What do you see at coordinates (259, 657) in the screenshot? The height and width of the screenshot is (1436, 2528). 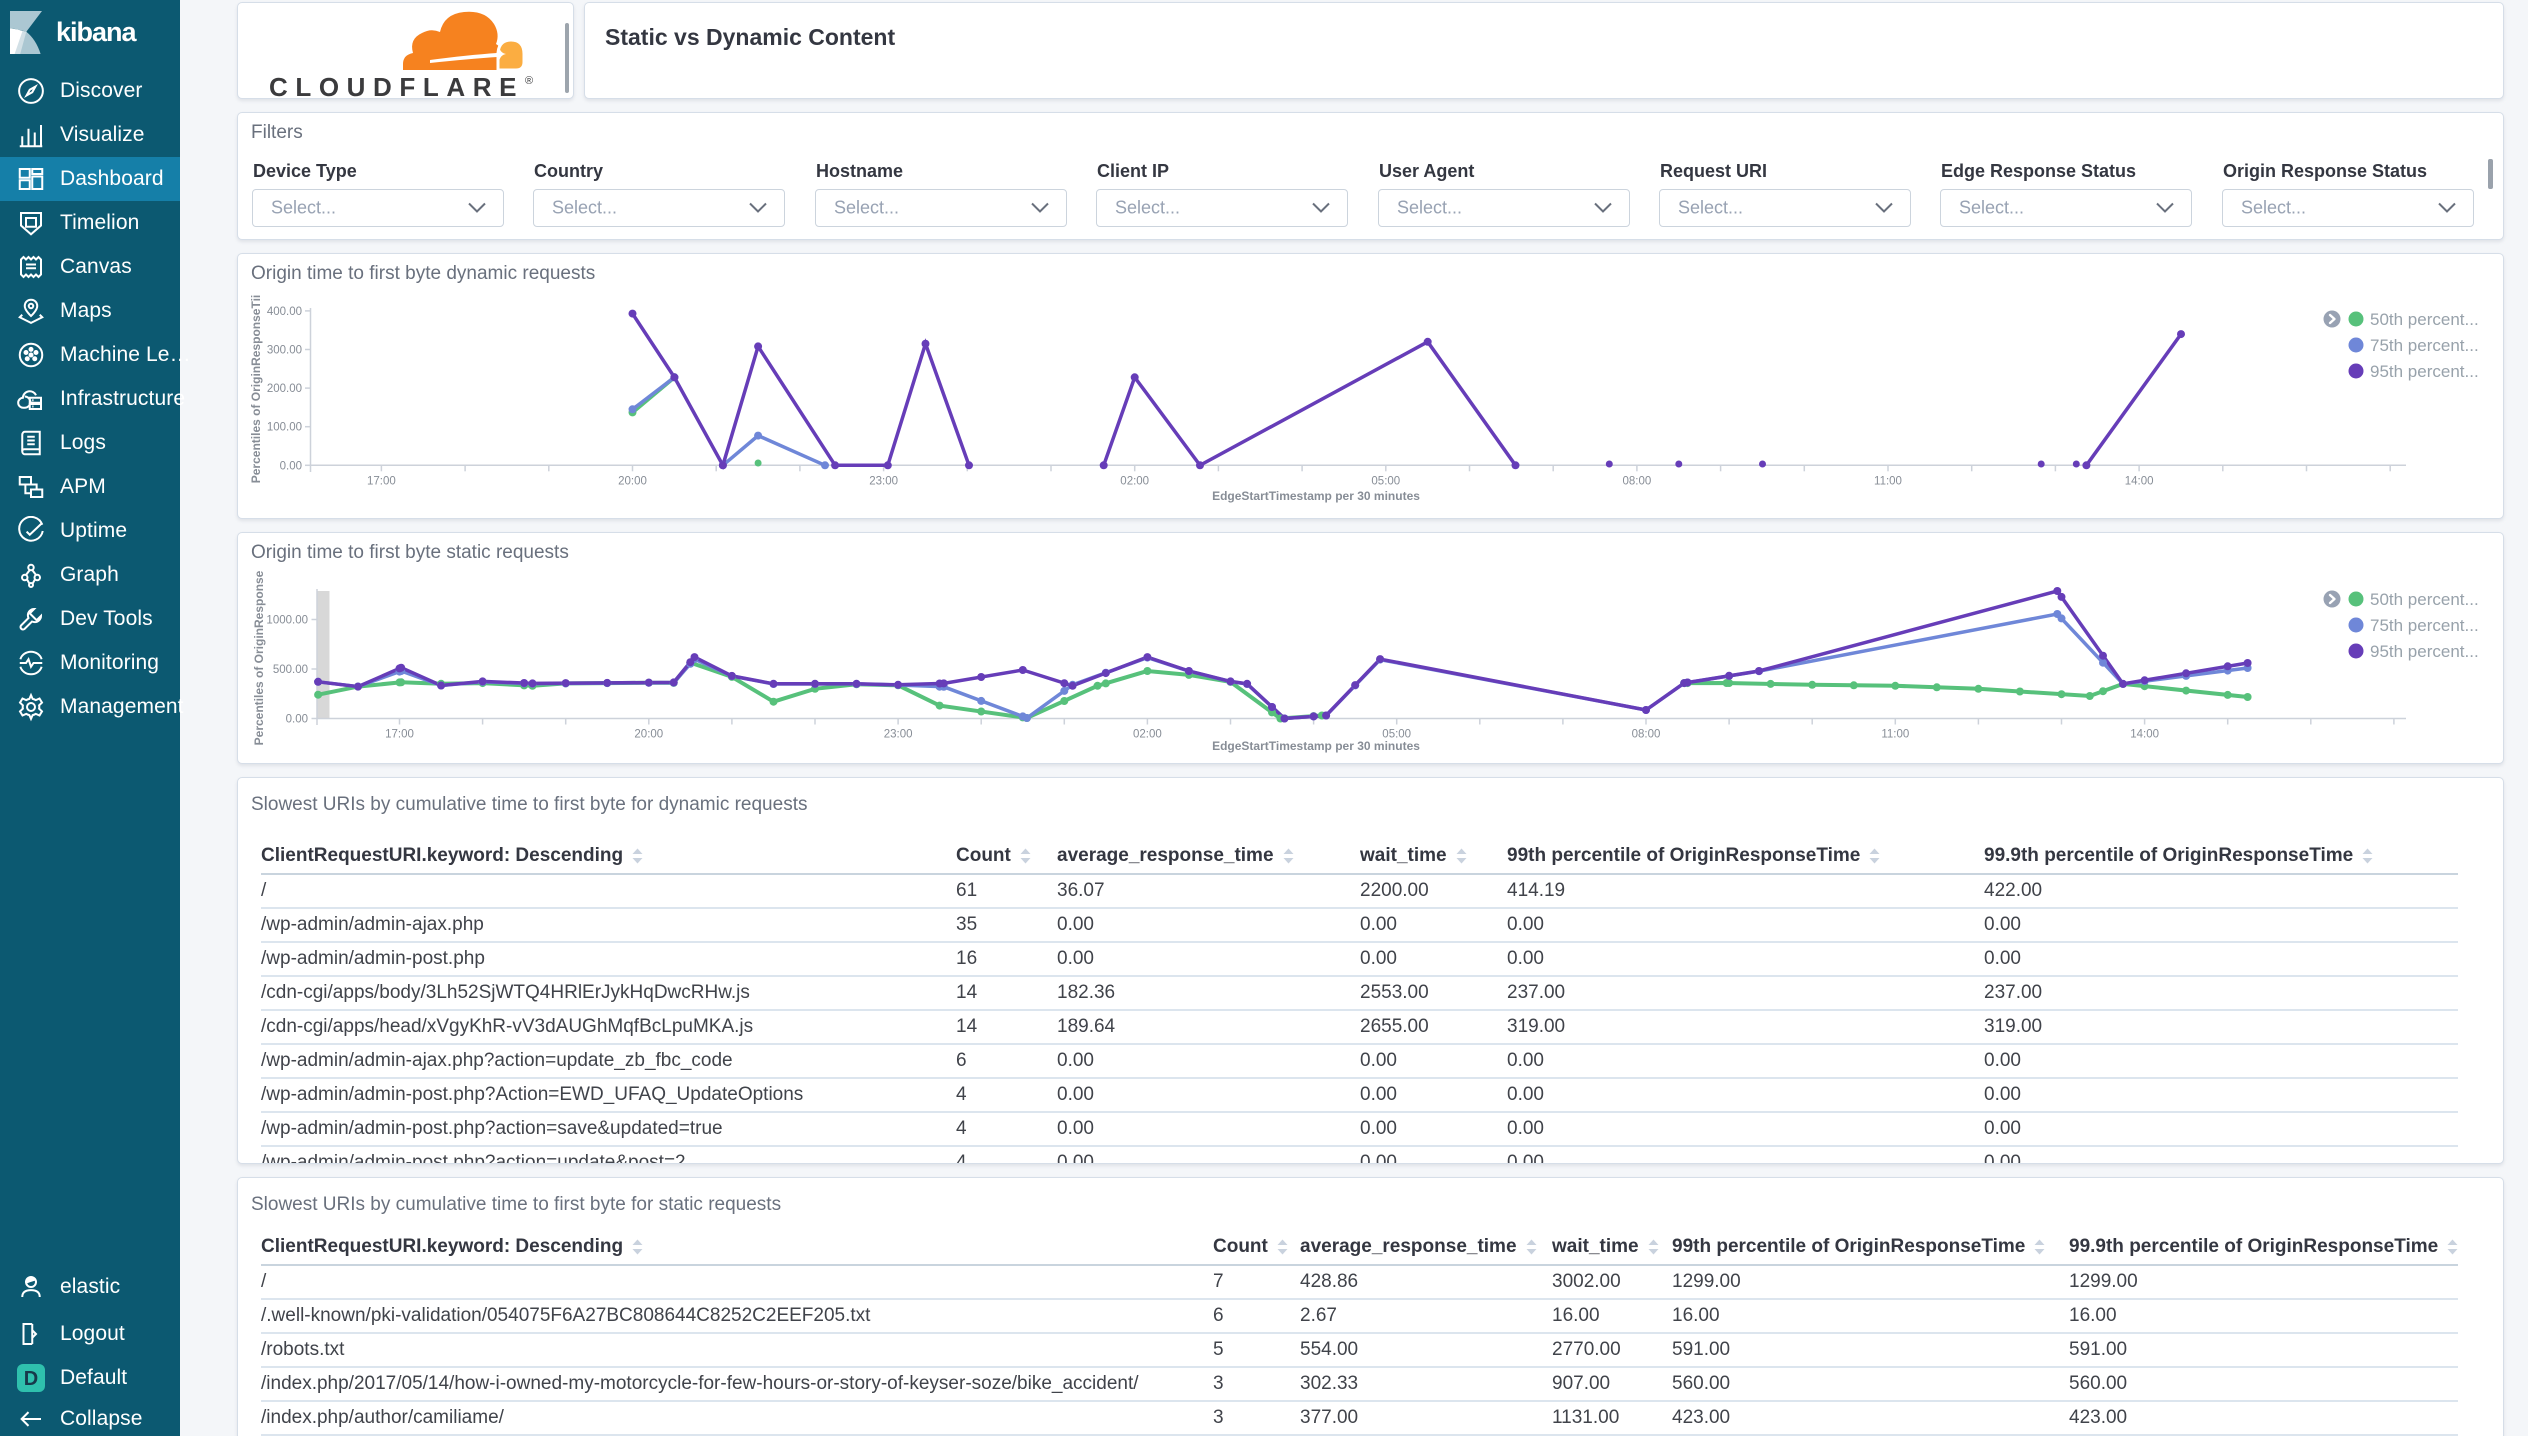 I see `svg-text: Percentiles of OriginResponse` at bounding box center [259, 657].